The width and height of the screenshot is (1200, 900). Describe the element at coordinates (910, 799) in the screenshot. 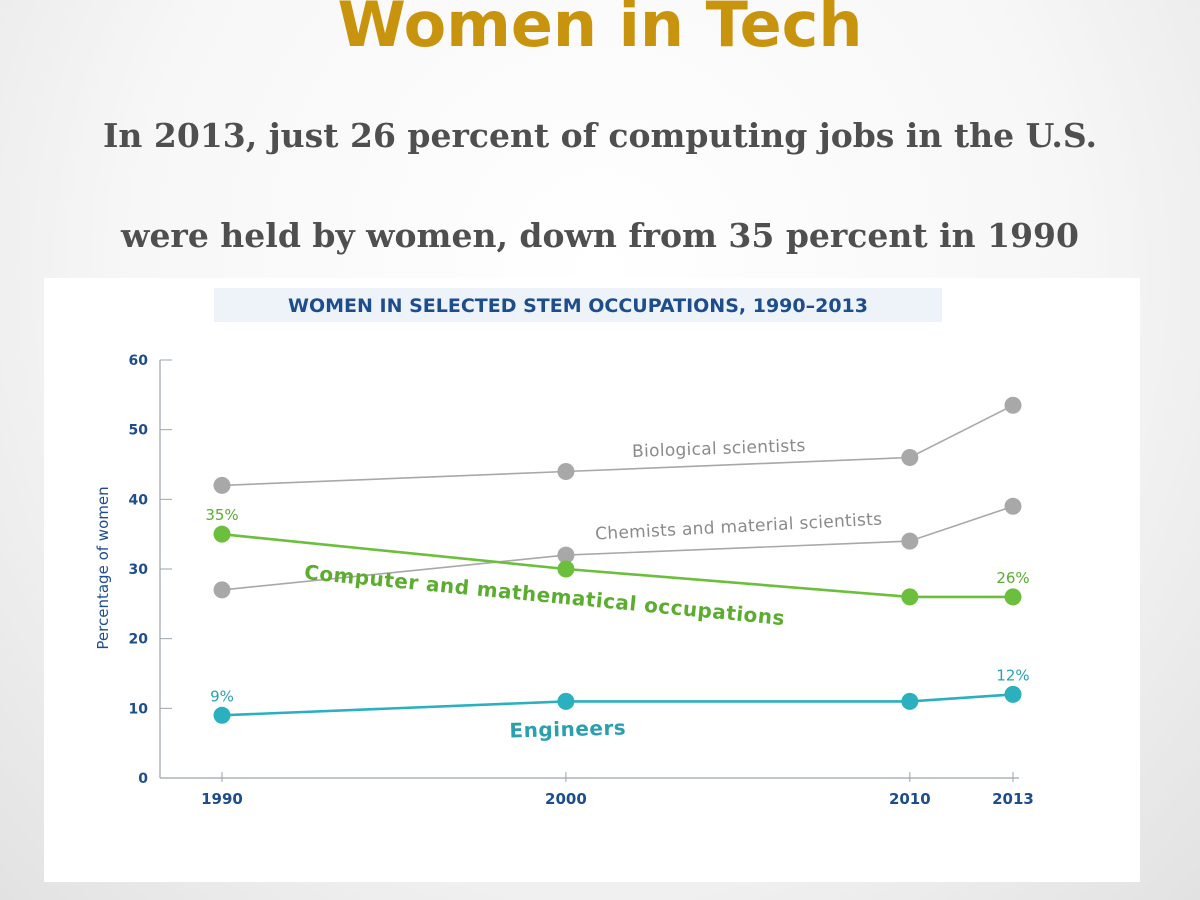

I see `x-tick-label: 2010` at that location.